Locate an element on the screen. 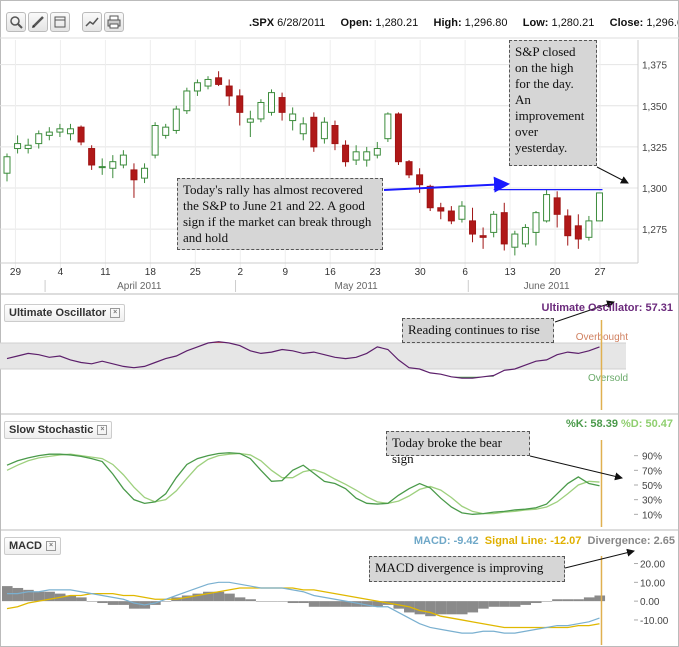 Image resolution: width=679 pixels, height=647 pixels. x-tick-label: 30 is located at coordinates (421, 272).